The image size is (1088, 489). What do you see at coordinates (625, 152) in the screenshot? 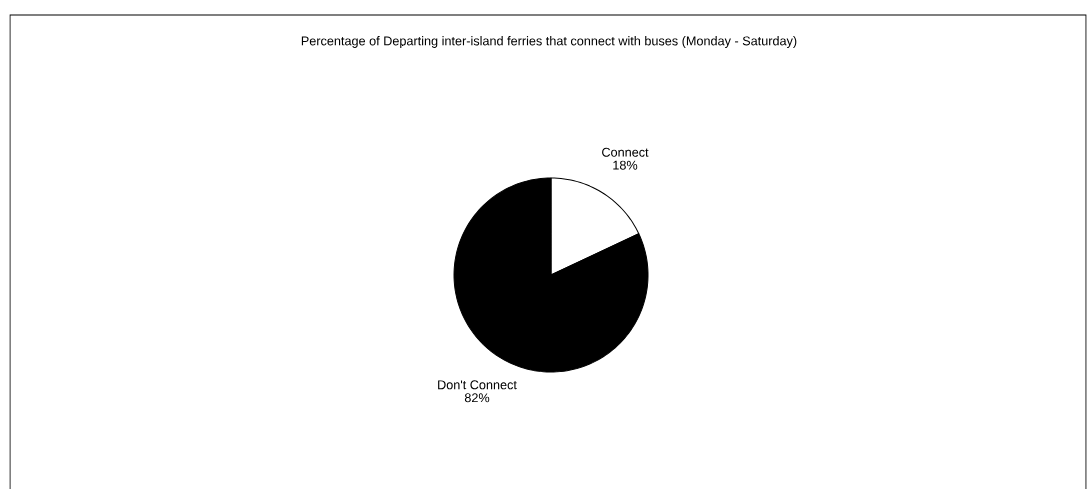
I see `slice-label: Connect` at bounding box center [625, 152].